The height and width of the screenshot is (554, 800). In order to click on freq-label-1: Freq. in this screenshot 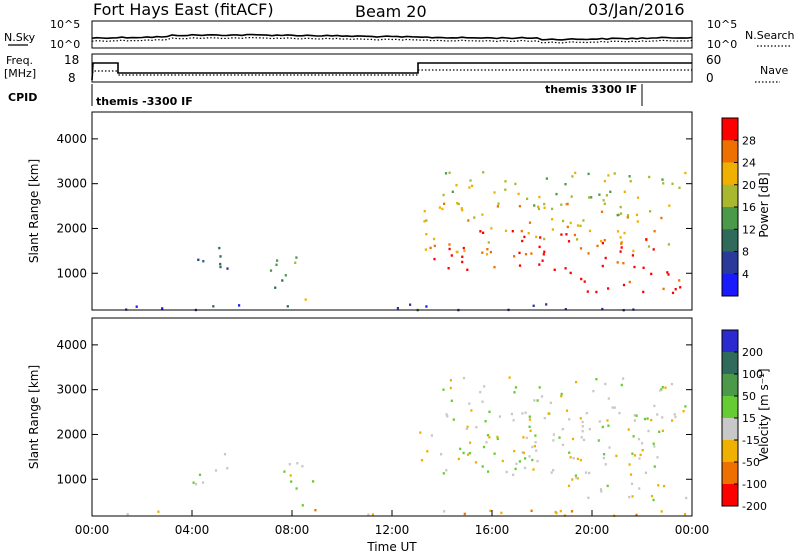, I will do `click(19, 60)`.